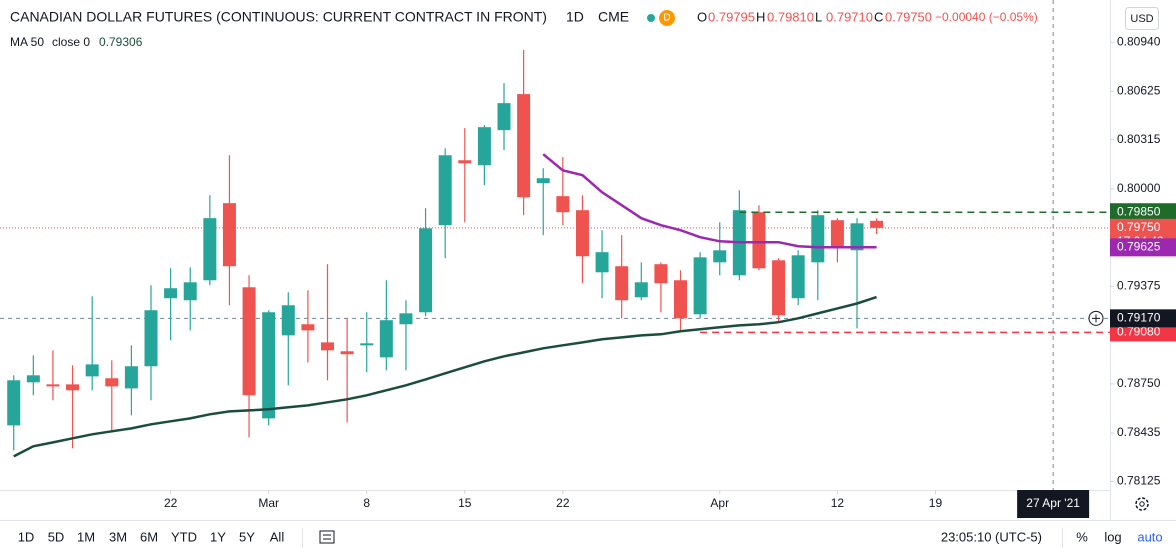 The image size is (1176, 558). I want to click on y-tick-label: 0.80000, so click(1139, 188).